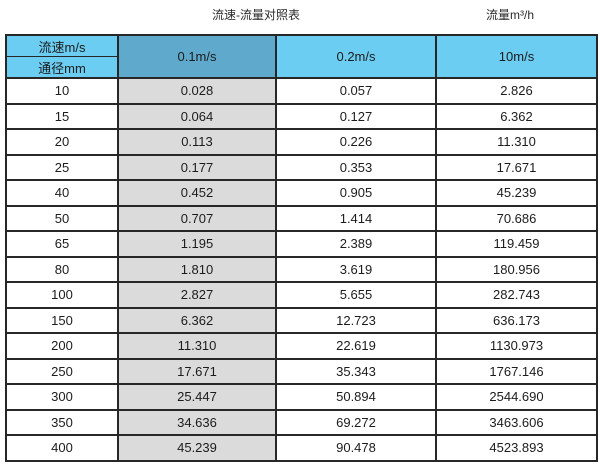 The width and height of the screenshot is (600, 466). Describe the element at coordinates (356, 56) in the screenshot. I see `column-header-0-2ms: 0.2m/s` at that location.